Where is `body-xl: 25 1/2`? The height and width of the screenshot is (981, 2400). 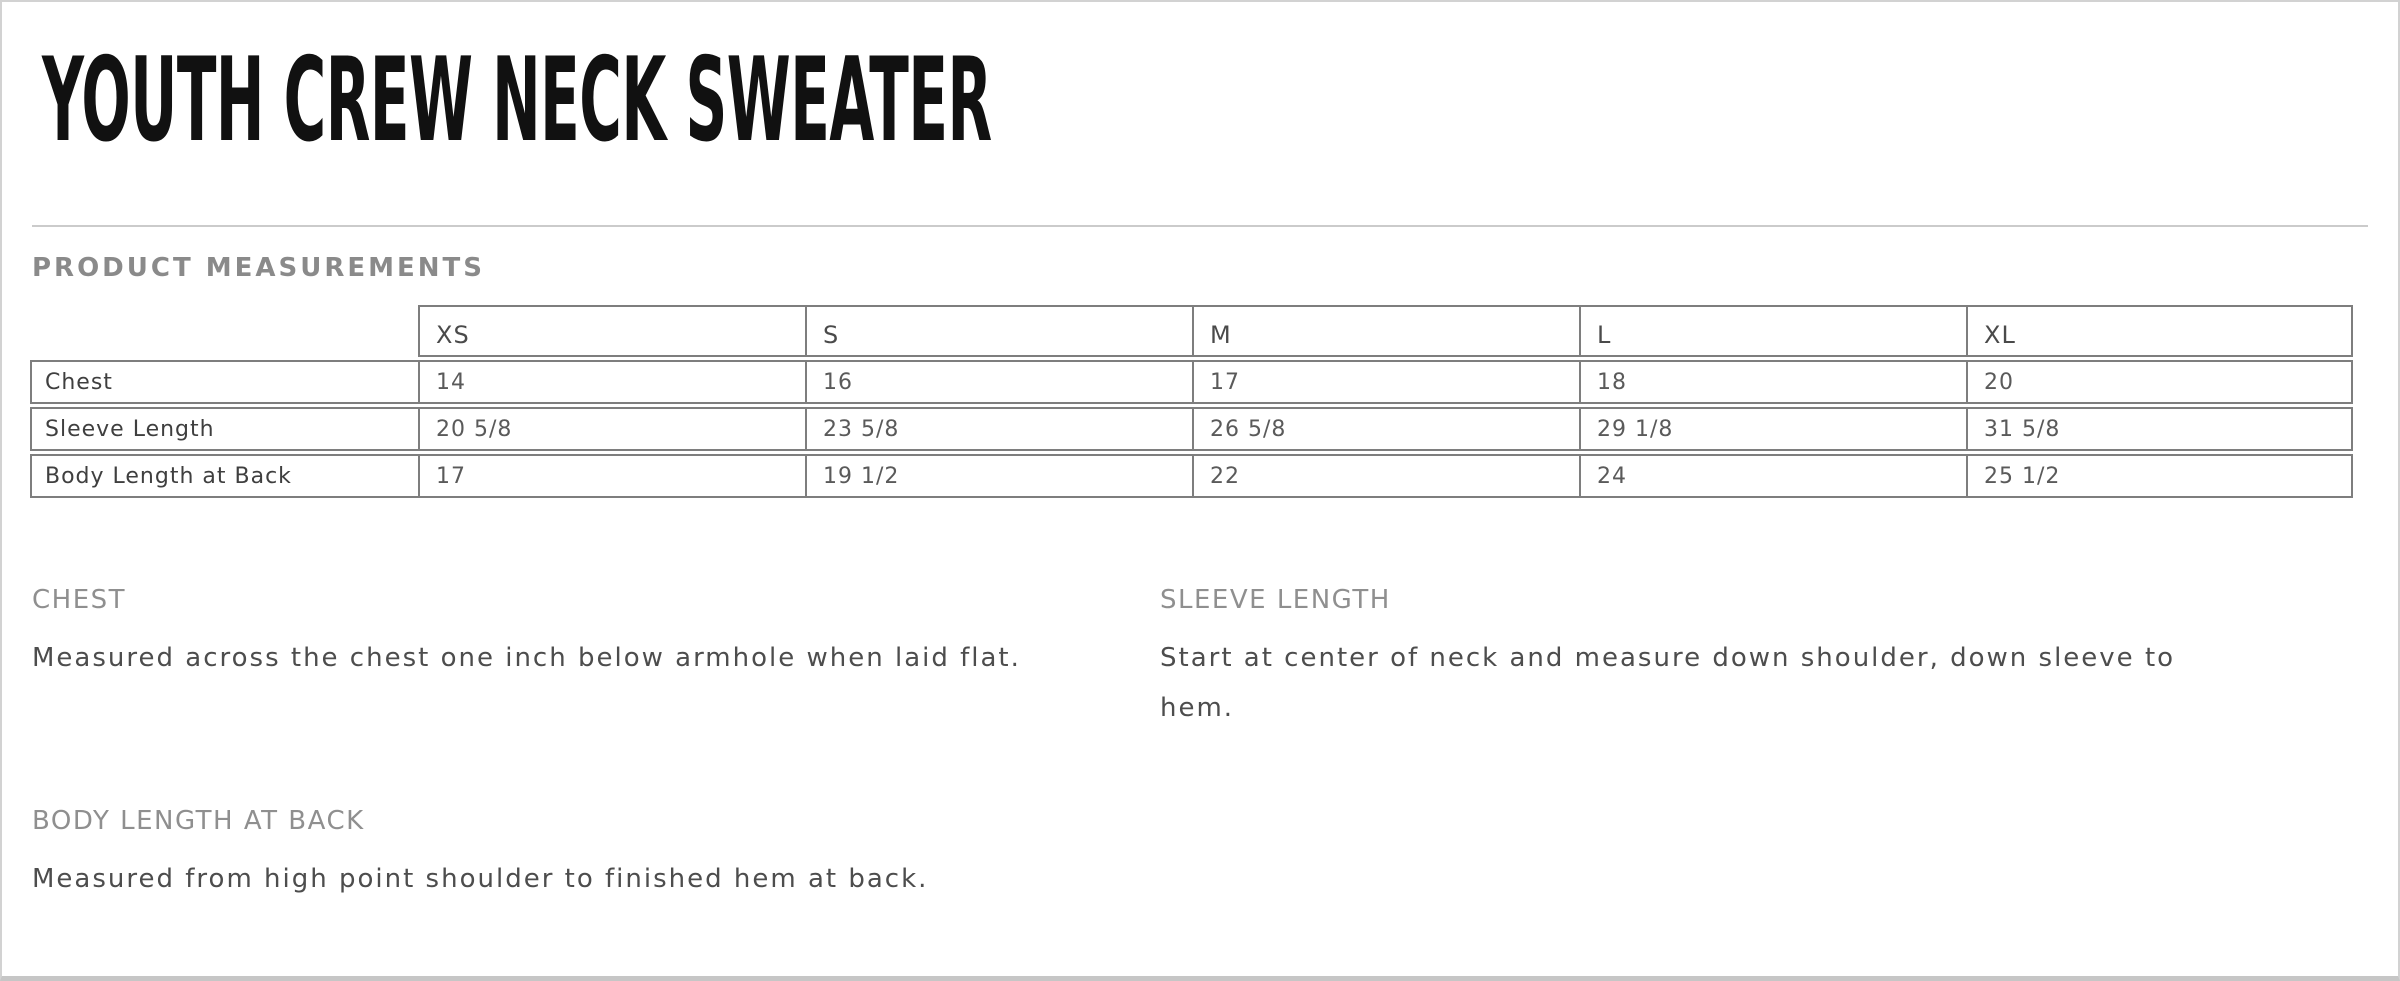
body-xl: 25 1/2 is located at coordinates (2159, 476).